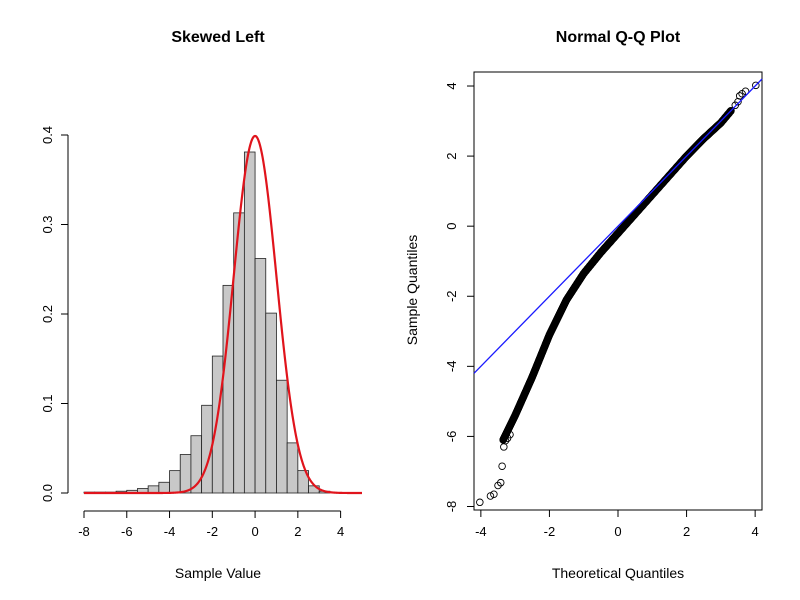  I want to click on qq-y-tick-label: -4, so click(451, 367).